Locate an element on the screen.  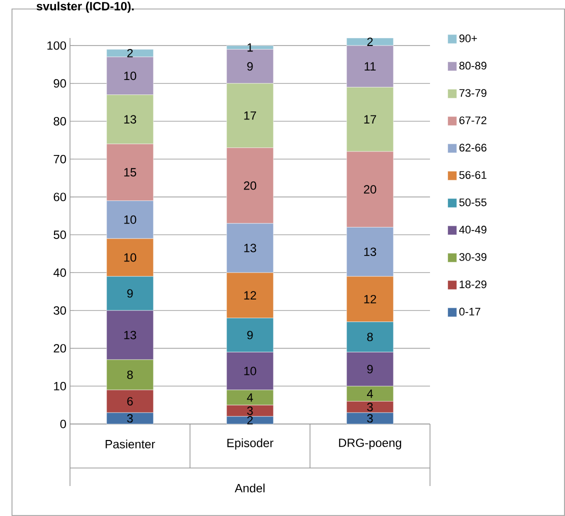
y-tick-label: 50 is located at coordinates (60, 235).